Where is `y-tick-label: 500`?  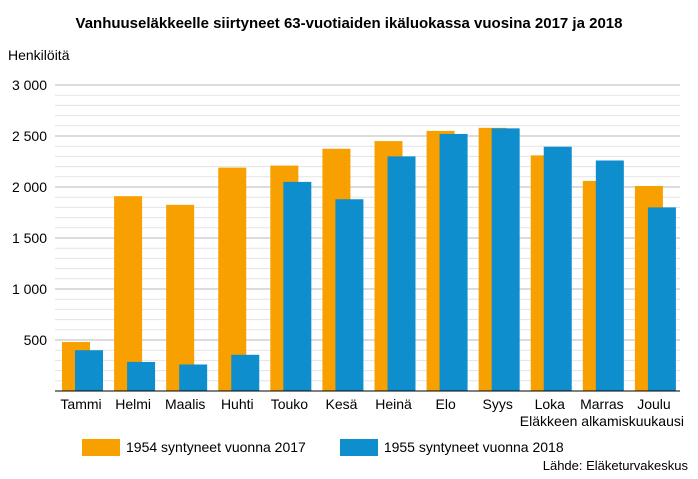 y-tick-label: 500 is located at coordinates (36, 340).